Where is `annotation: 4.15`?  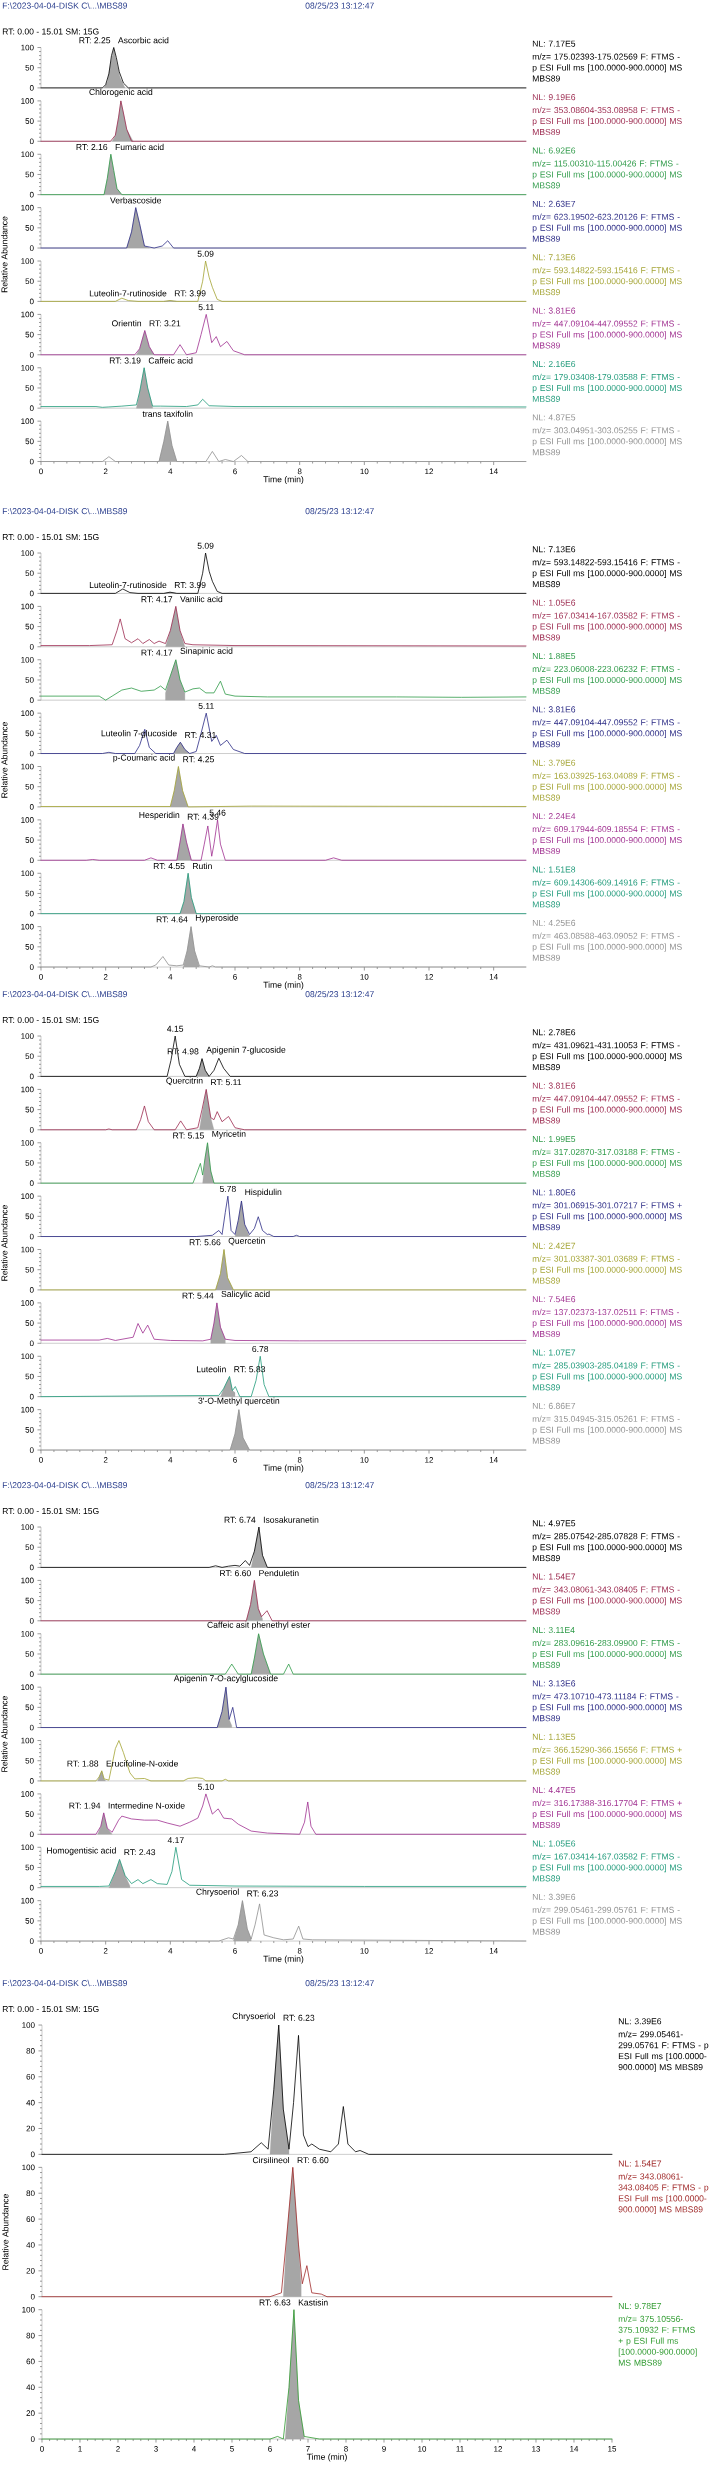 annotation: 4.15 is located at coordinates (175, 1028).